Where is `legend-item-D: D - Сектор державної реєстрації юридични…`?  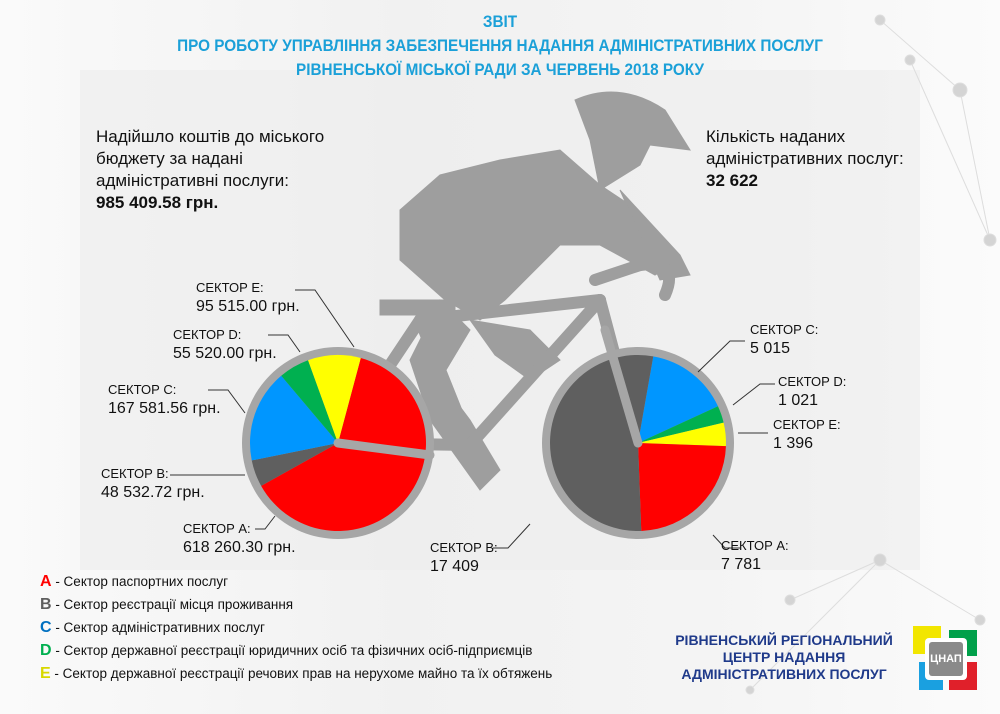 legend-item-D: D - Сектор державної реєстрації юридични… is located at coordinates (296, 650).